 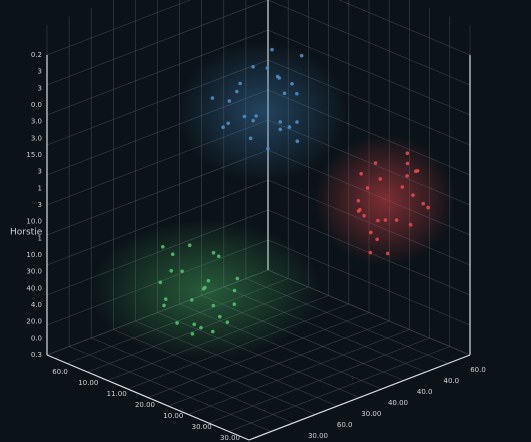 What do you see at coordinates (117, 394) in the screenshot?
I see `x-tick-label: 11.00` at bounding box center [117, 394].